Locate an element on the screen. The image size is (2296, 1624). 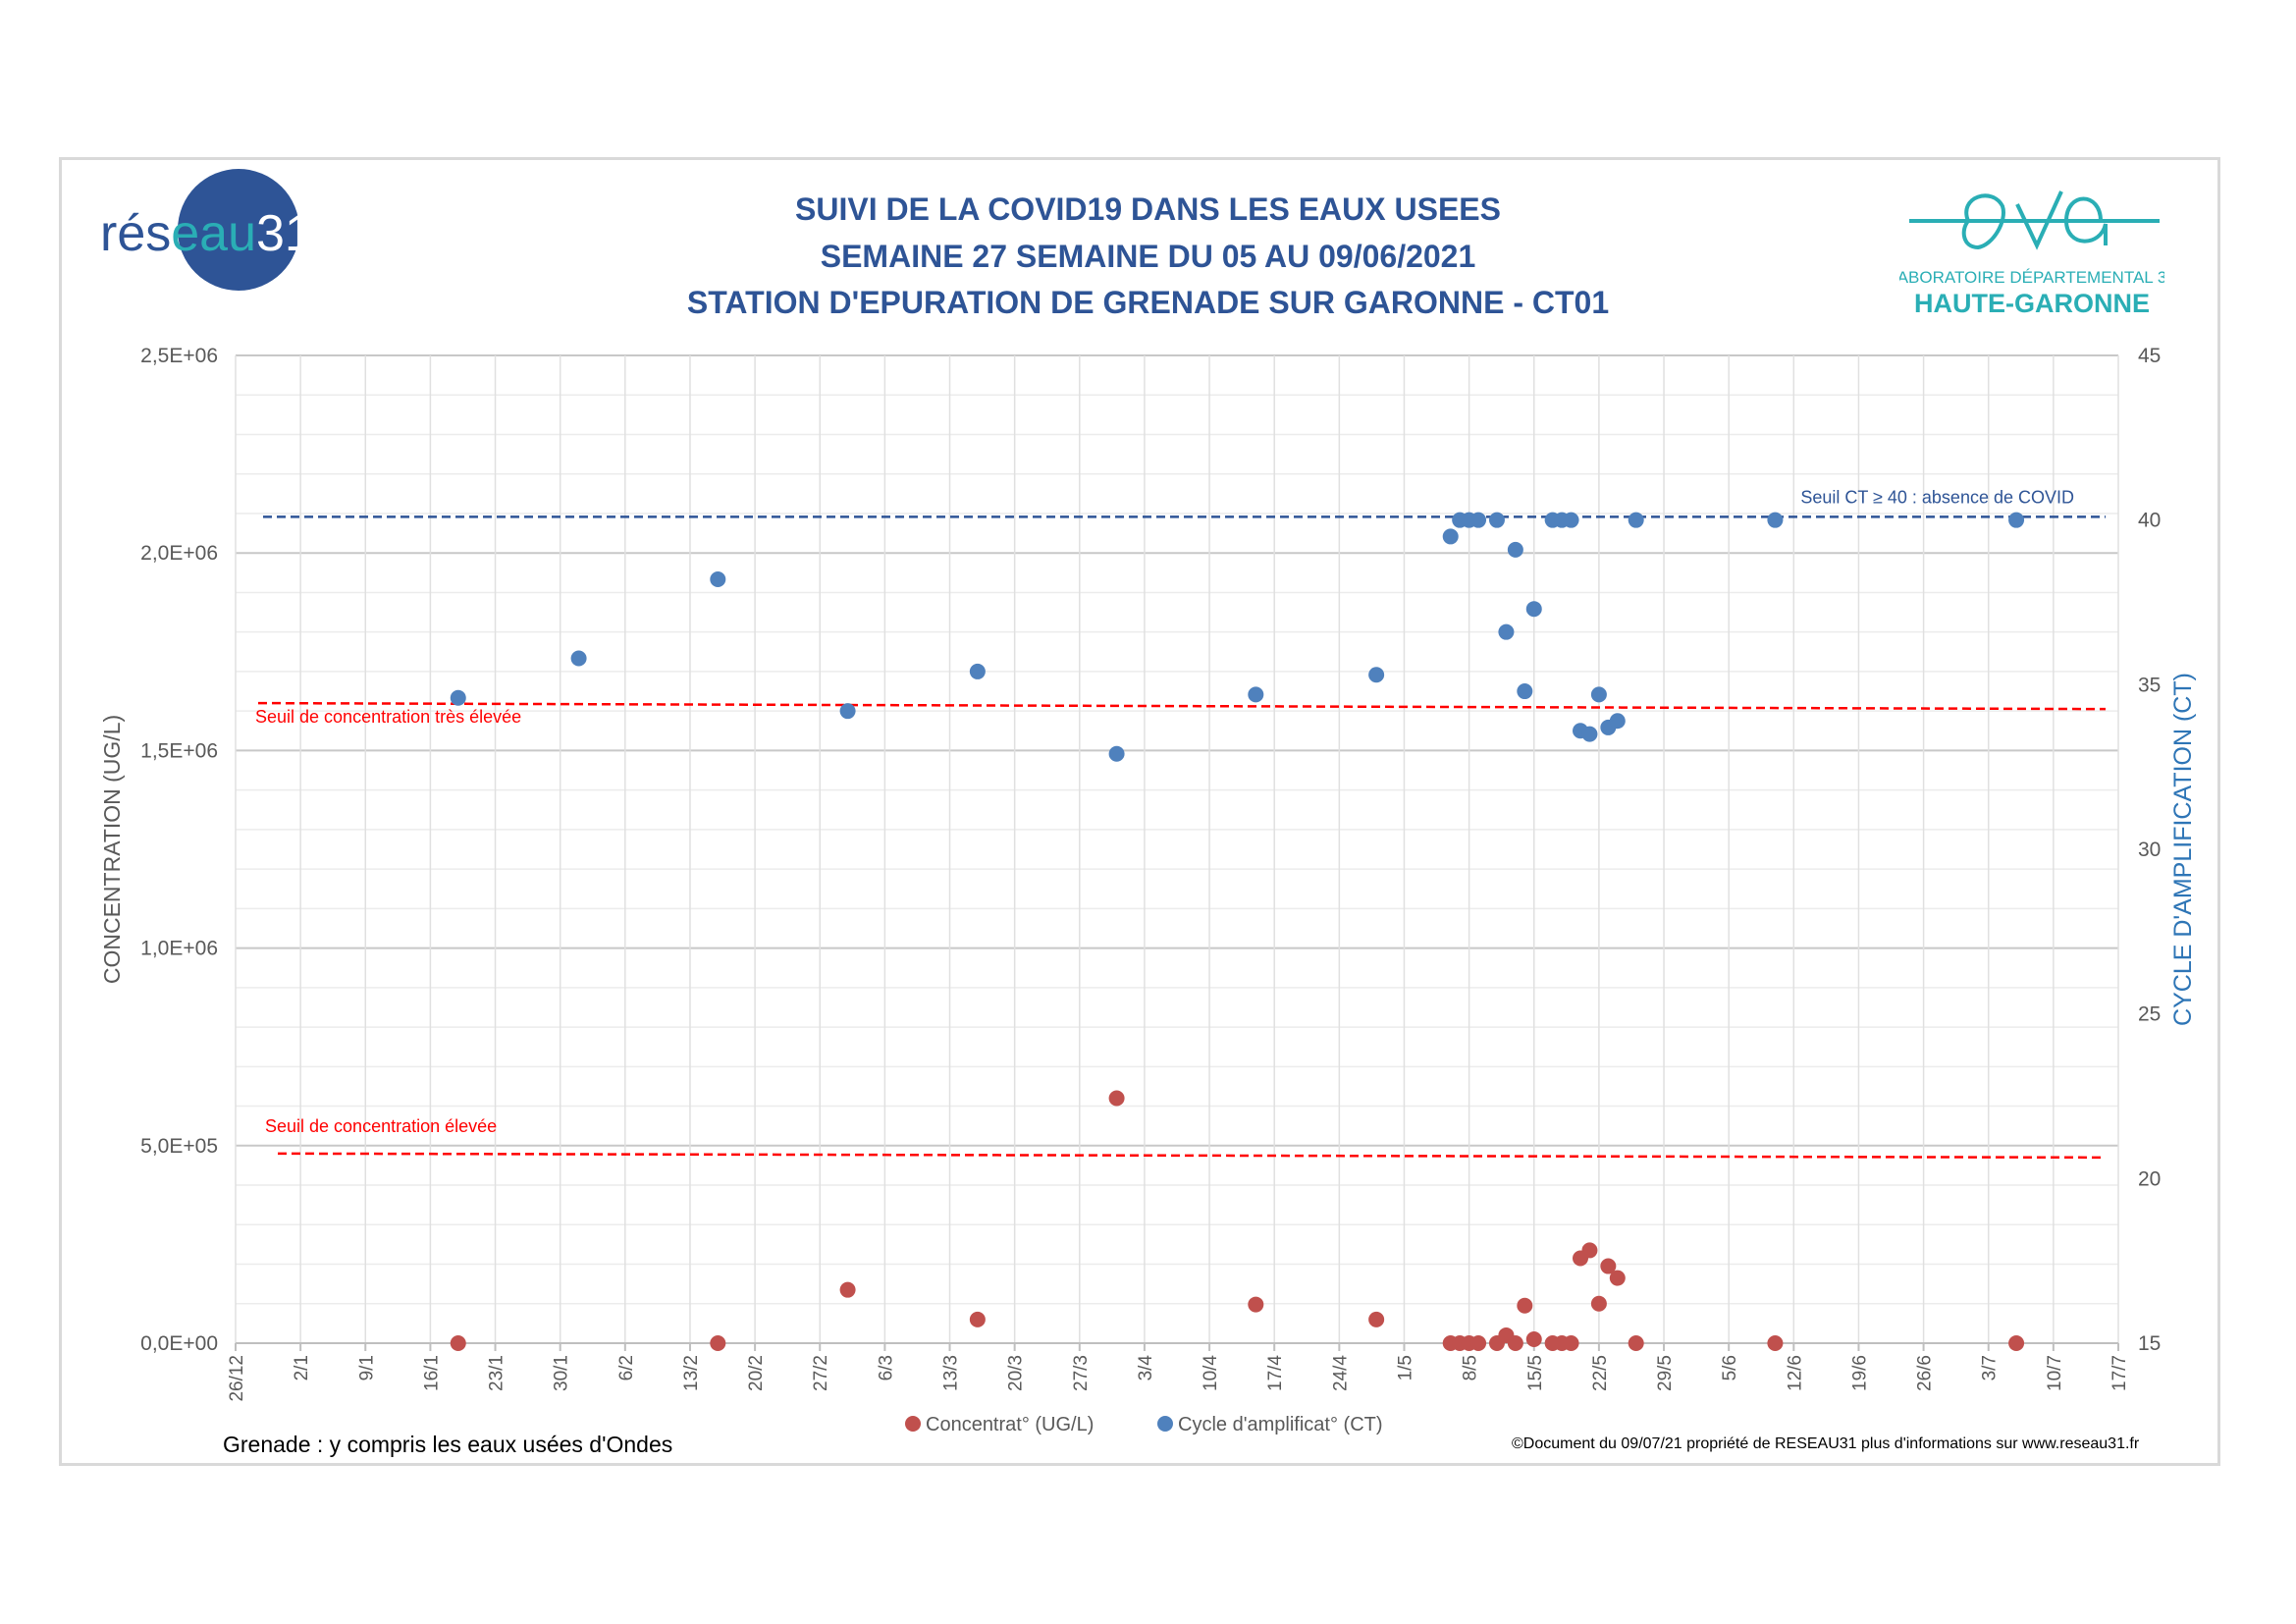
x-tick-label: 9/1 is located at coordinates (367, 1367).